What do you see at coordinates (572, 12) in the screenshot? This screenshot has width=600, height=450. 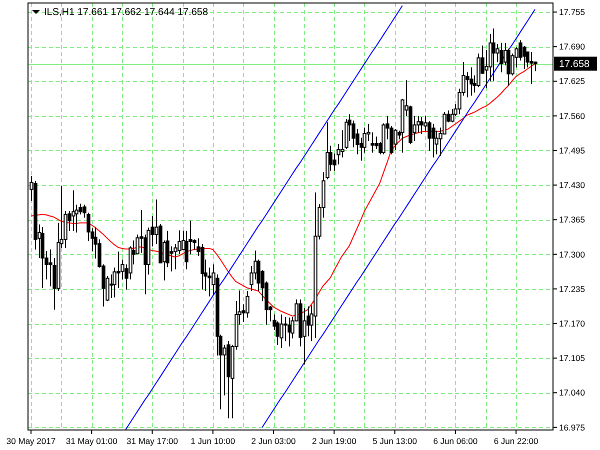 I see `y-tick-label: 17.755` at bounding box center [572, 12].